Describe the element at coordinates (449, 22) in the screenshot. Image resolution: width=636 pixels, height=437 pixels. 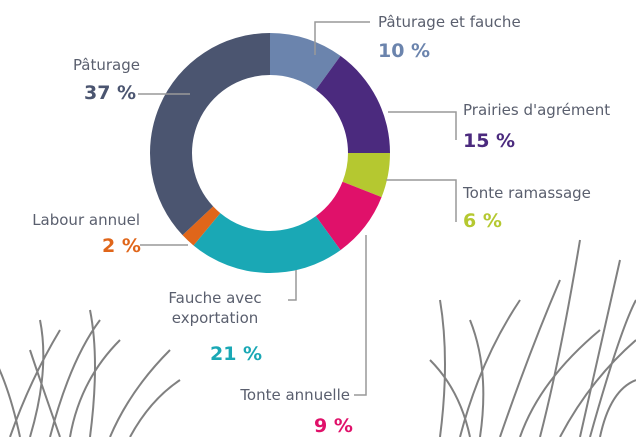
I see `category-label: Pâturage et fauche` at that location.